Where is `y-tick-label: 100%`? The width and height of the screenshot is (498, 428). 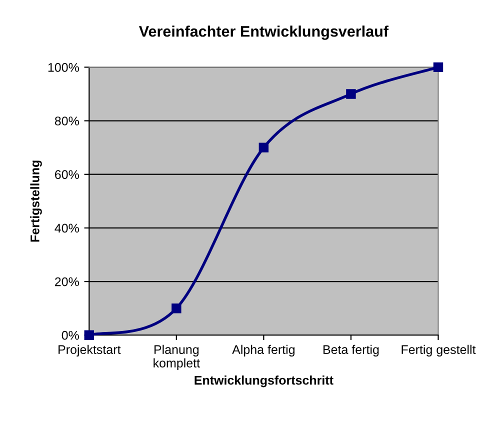
y-tick-label: 100% is located at coordinates (63, 67).